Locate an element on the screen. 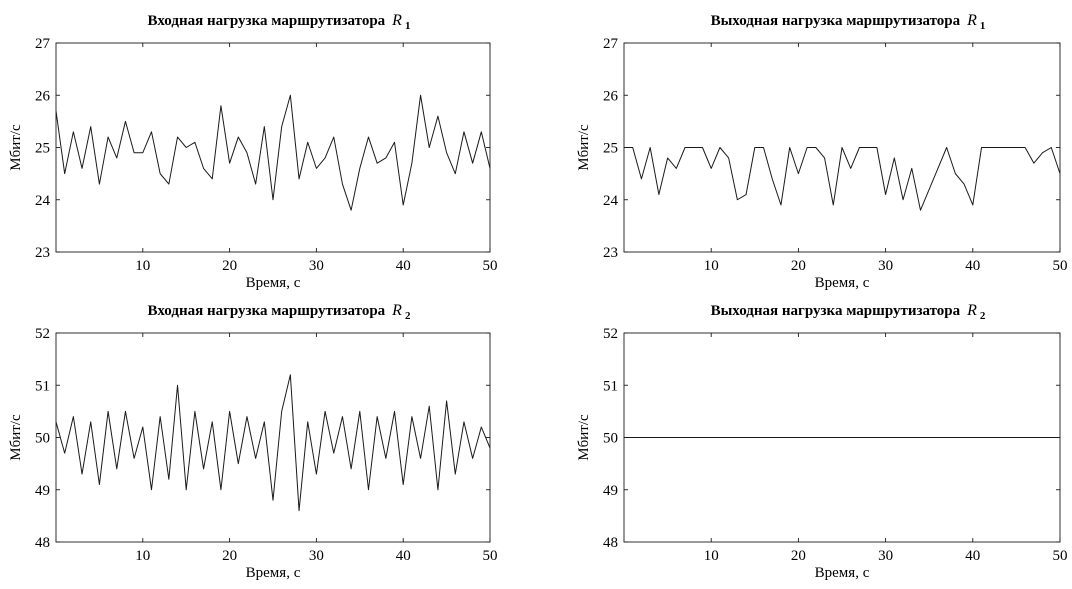  chart-title: Выходная нагрузка маршрутизатора R 2 is located at coordinates (848, 312).